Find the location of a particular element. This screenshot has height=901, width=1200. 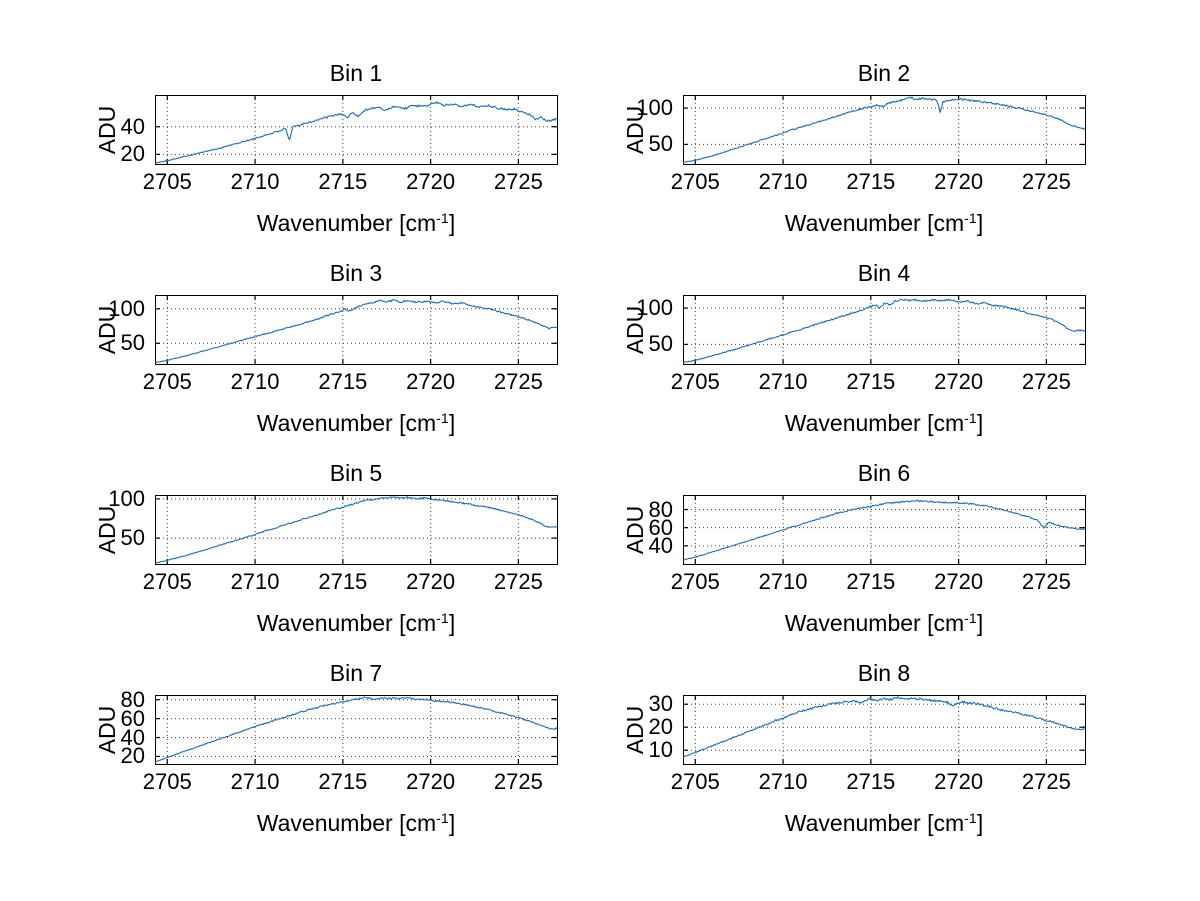

y-tick-label: 30 is located at coordinates (660, 704).